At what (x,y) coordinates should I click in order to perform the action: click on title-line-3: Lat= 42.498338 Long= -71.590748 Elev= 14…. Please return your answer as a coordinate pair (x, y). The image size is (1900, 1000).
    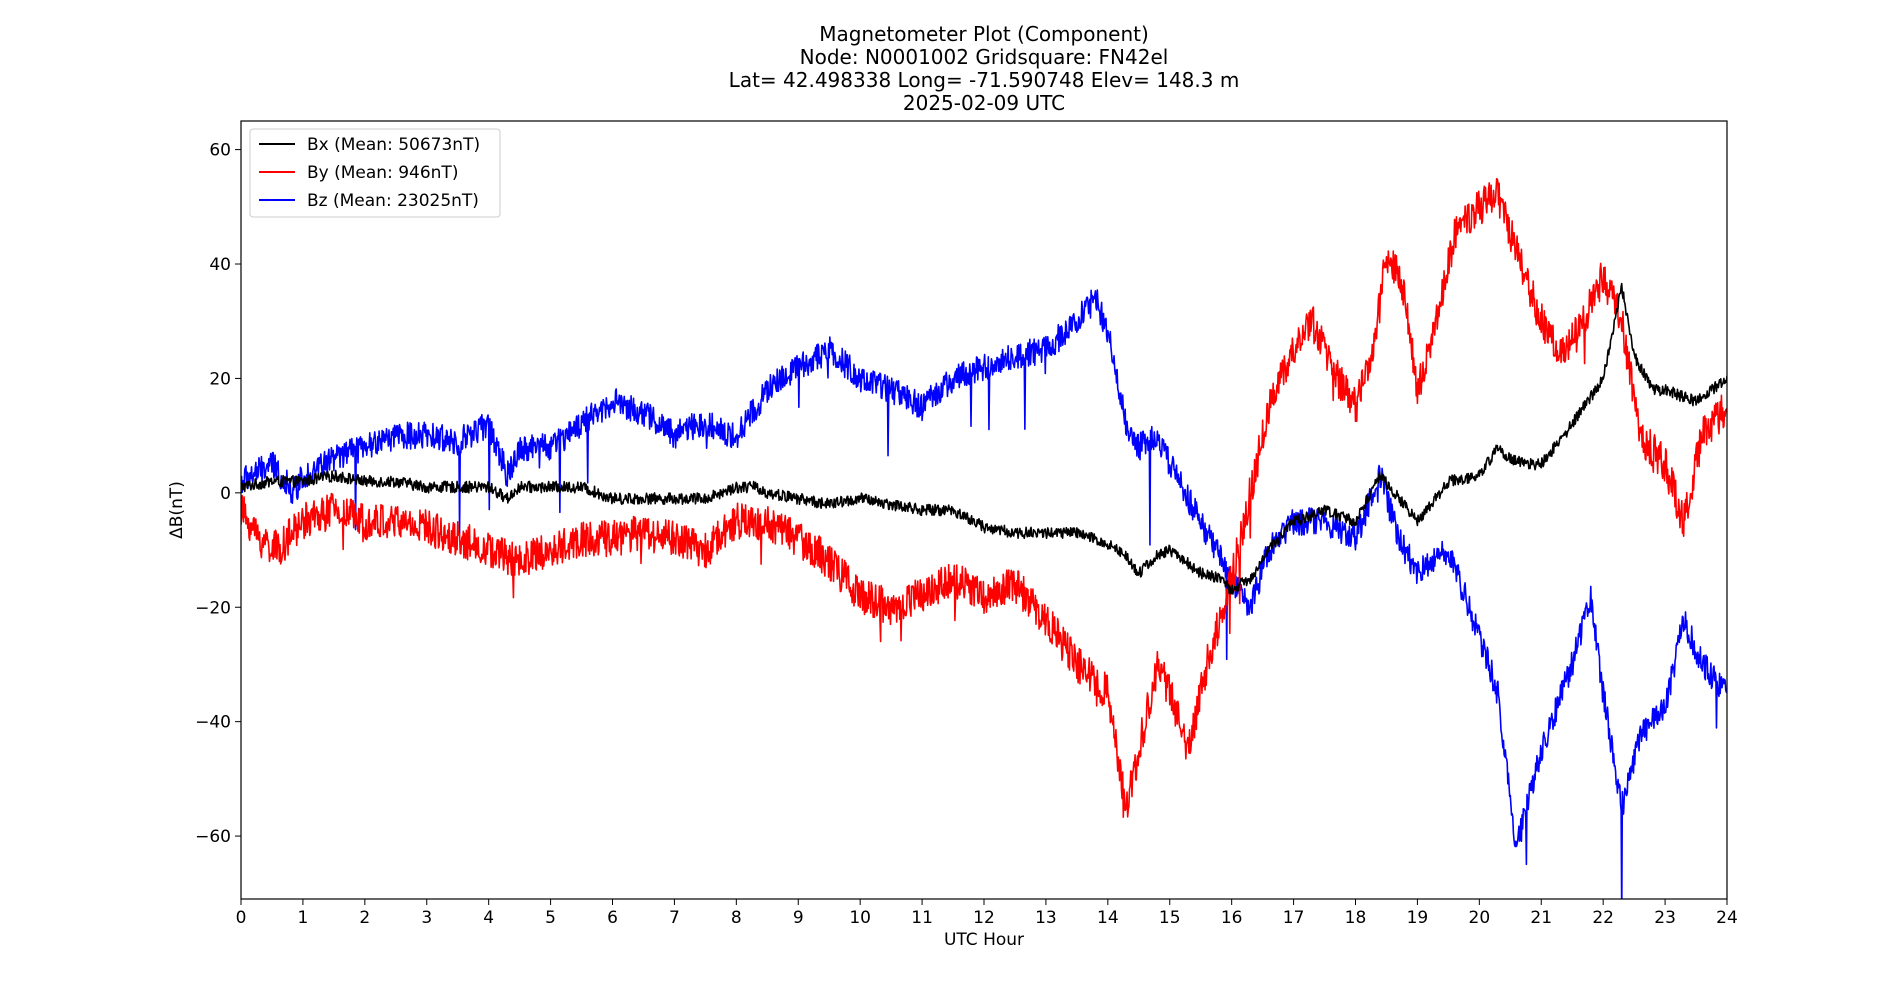
    Looking at the image, I should click on (984, 80).